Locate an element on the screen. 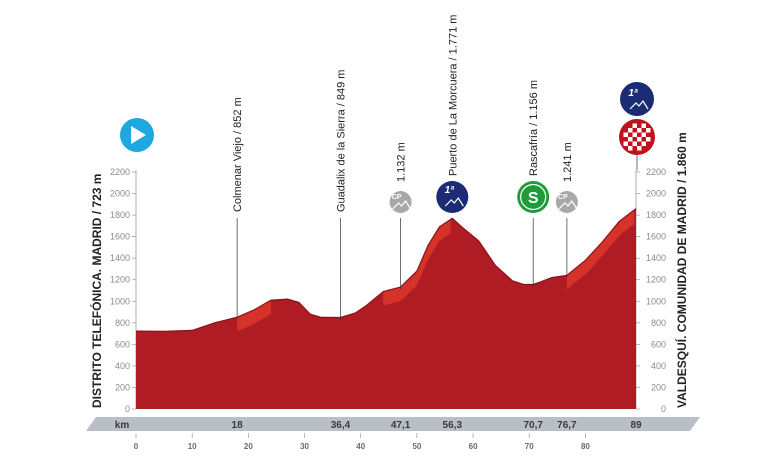 This screenshot has height=473, width=780. km-distance-mark: 18 is located at coordinates (238, 425).